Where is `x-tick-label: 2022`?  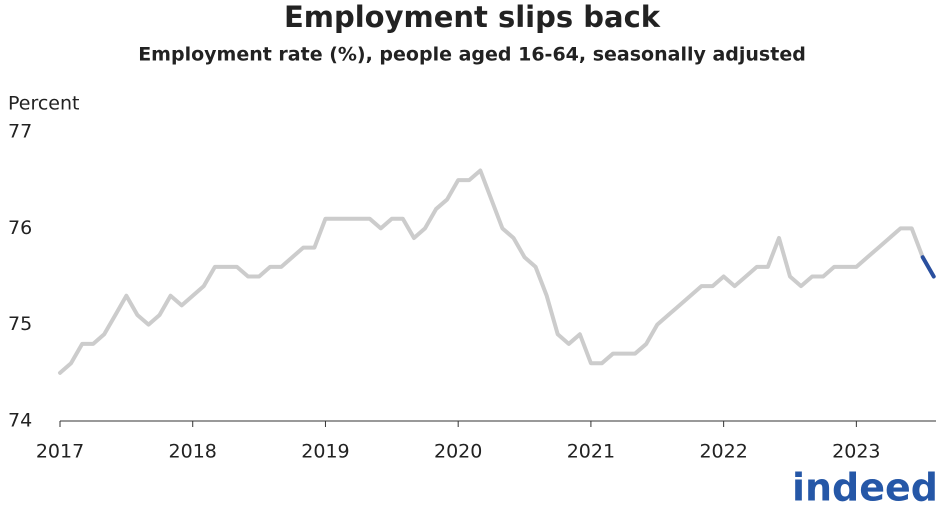
x-tick-label: 2022 is located at coordinates (723, 452).